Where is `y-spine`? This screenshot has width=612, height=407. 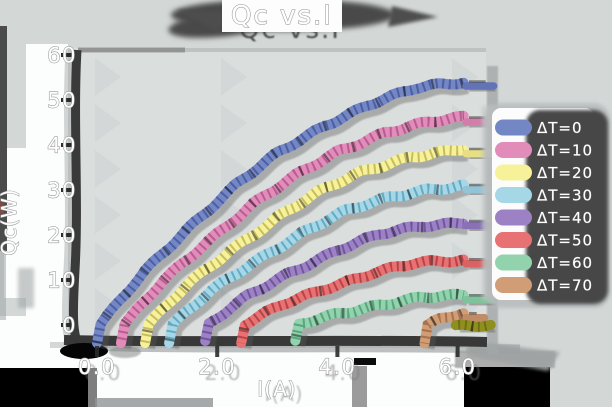
y-spine is located at coordinates (75, 198).